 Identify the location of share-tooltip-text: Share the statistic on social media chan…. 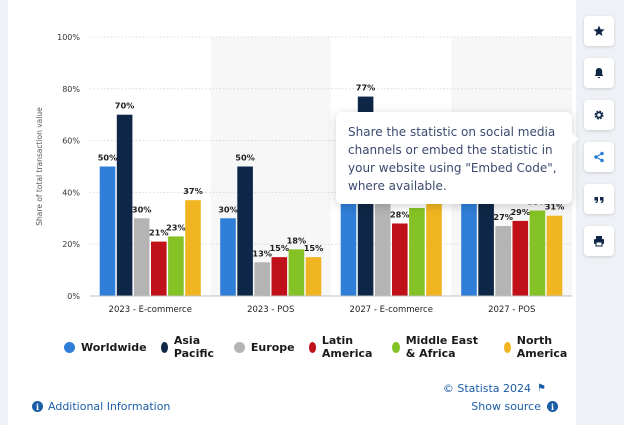
(452, 159).